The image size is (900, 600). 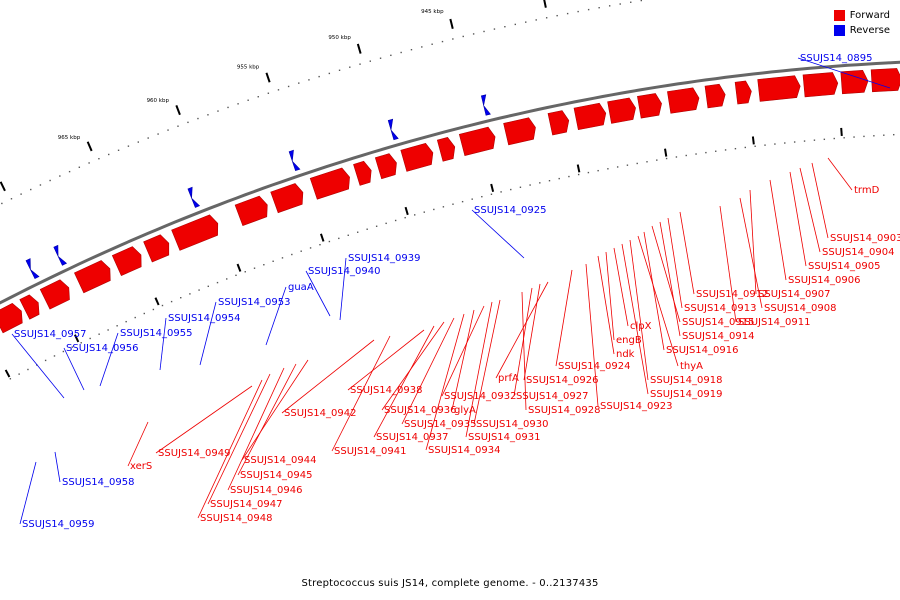 I want to click on gene-label: engB, so click(x=629, y=340).